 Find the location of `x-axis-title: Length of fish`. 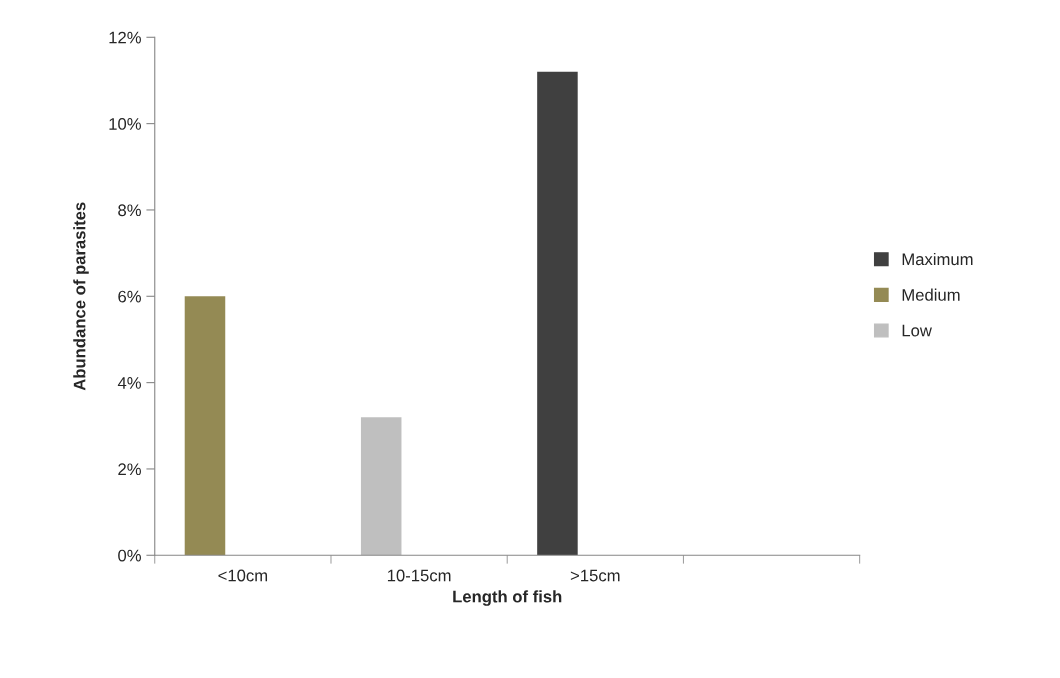

x-axis-title: Length of fish is located at coordinates (507, 598).